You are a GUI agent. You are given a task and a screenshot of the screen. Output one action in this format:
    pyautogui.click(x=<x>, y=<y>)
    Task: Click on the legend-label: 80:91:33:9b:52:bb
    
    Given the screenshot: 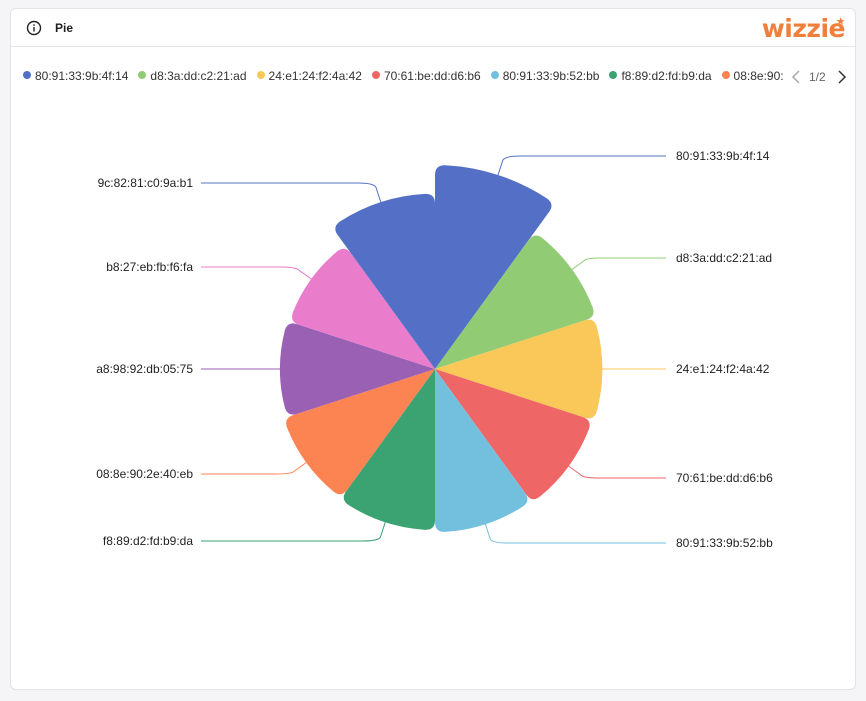 What is the action you would take?
    pyautogui.click(x=551, y=76)
    